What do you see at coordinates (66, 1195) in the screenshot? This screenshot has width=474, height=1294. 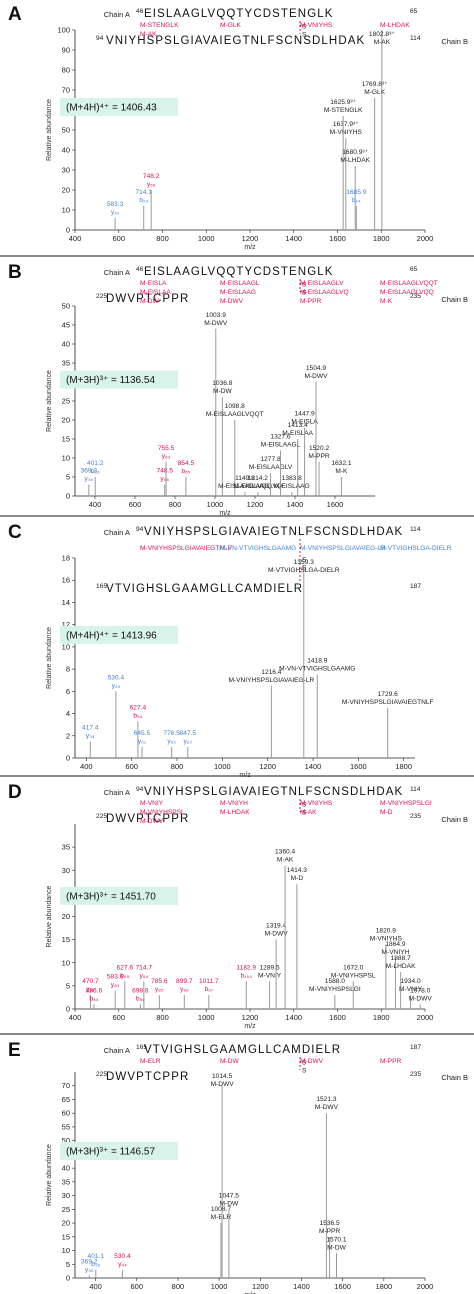 I see `y-tick-label: 30` at bounding box center [66, 1195].